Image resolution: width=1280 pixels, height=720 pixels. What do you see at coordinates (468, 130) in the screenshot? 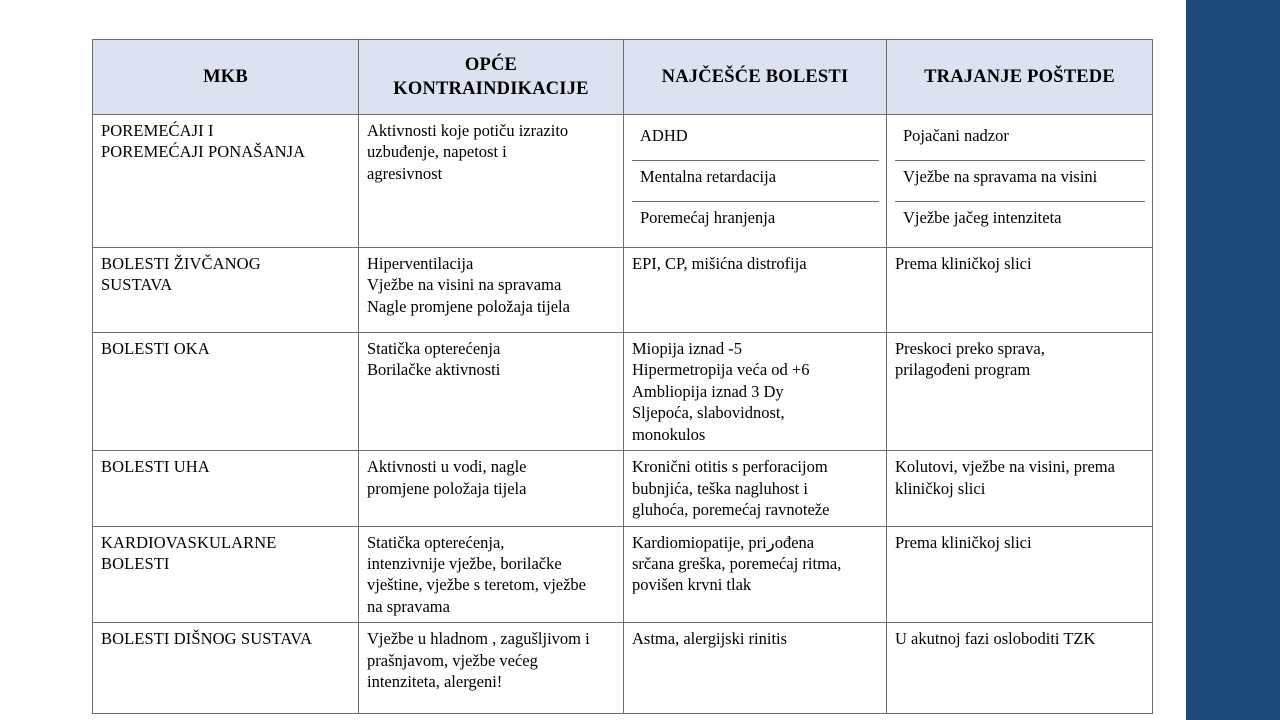
I see `contra-line-1: Aktivnosti koje potiču izrazito` at bounding box center [468, 130].